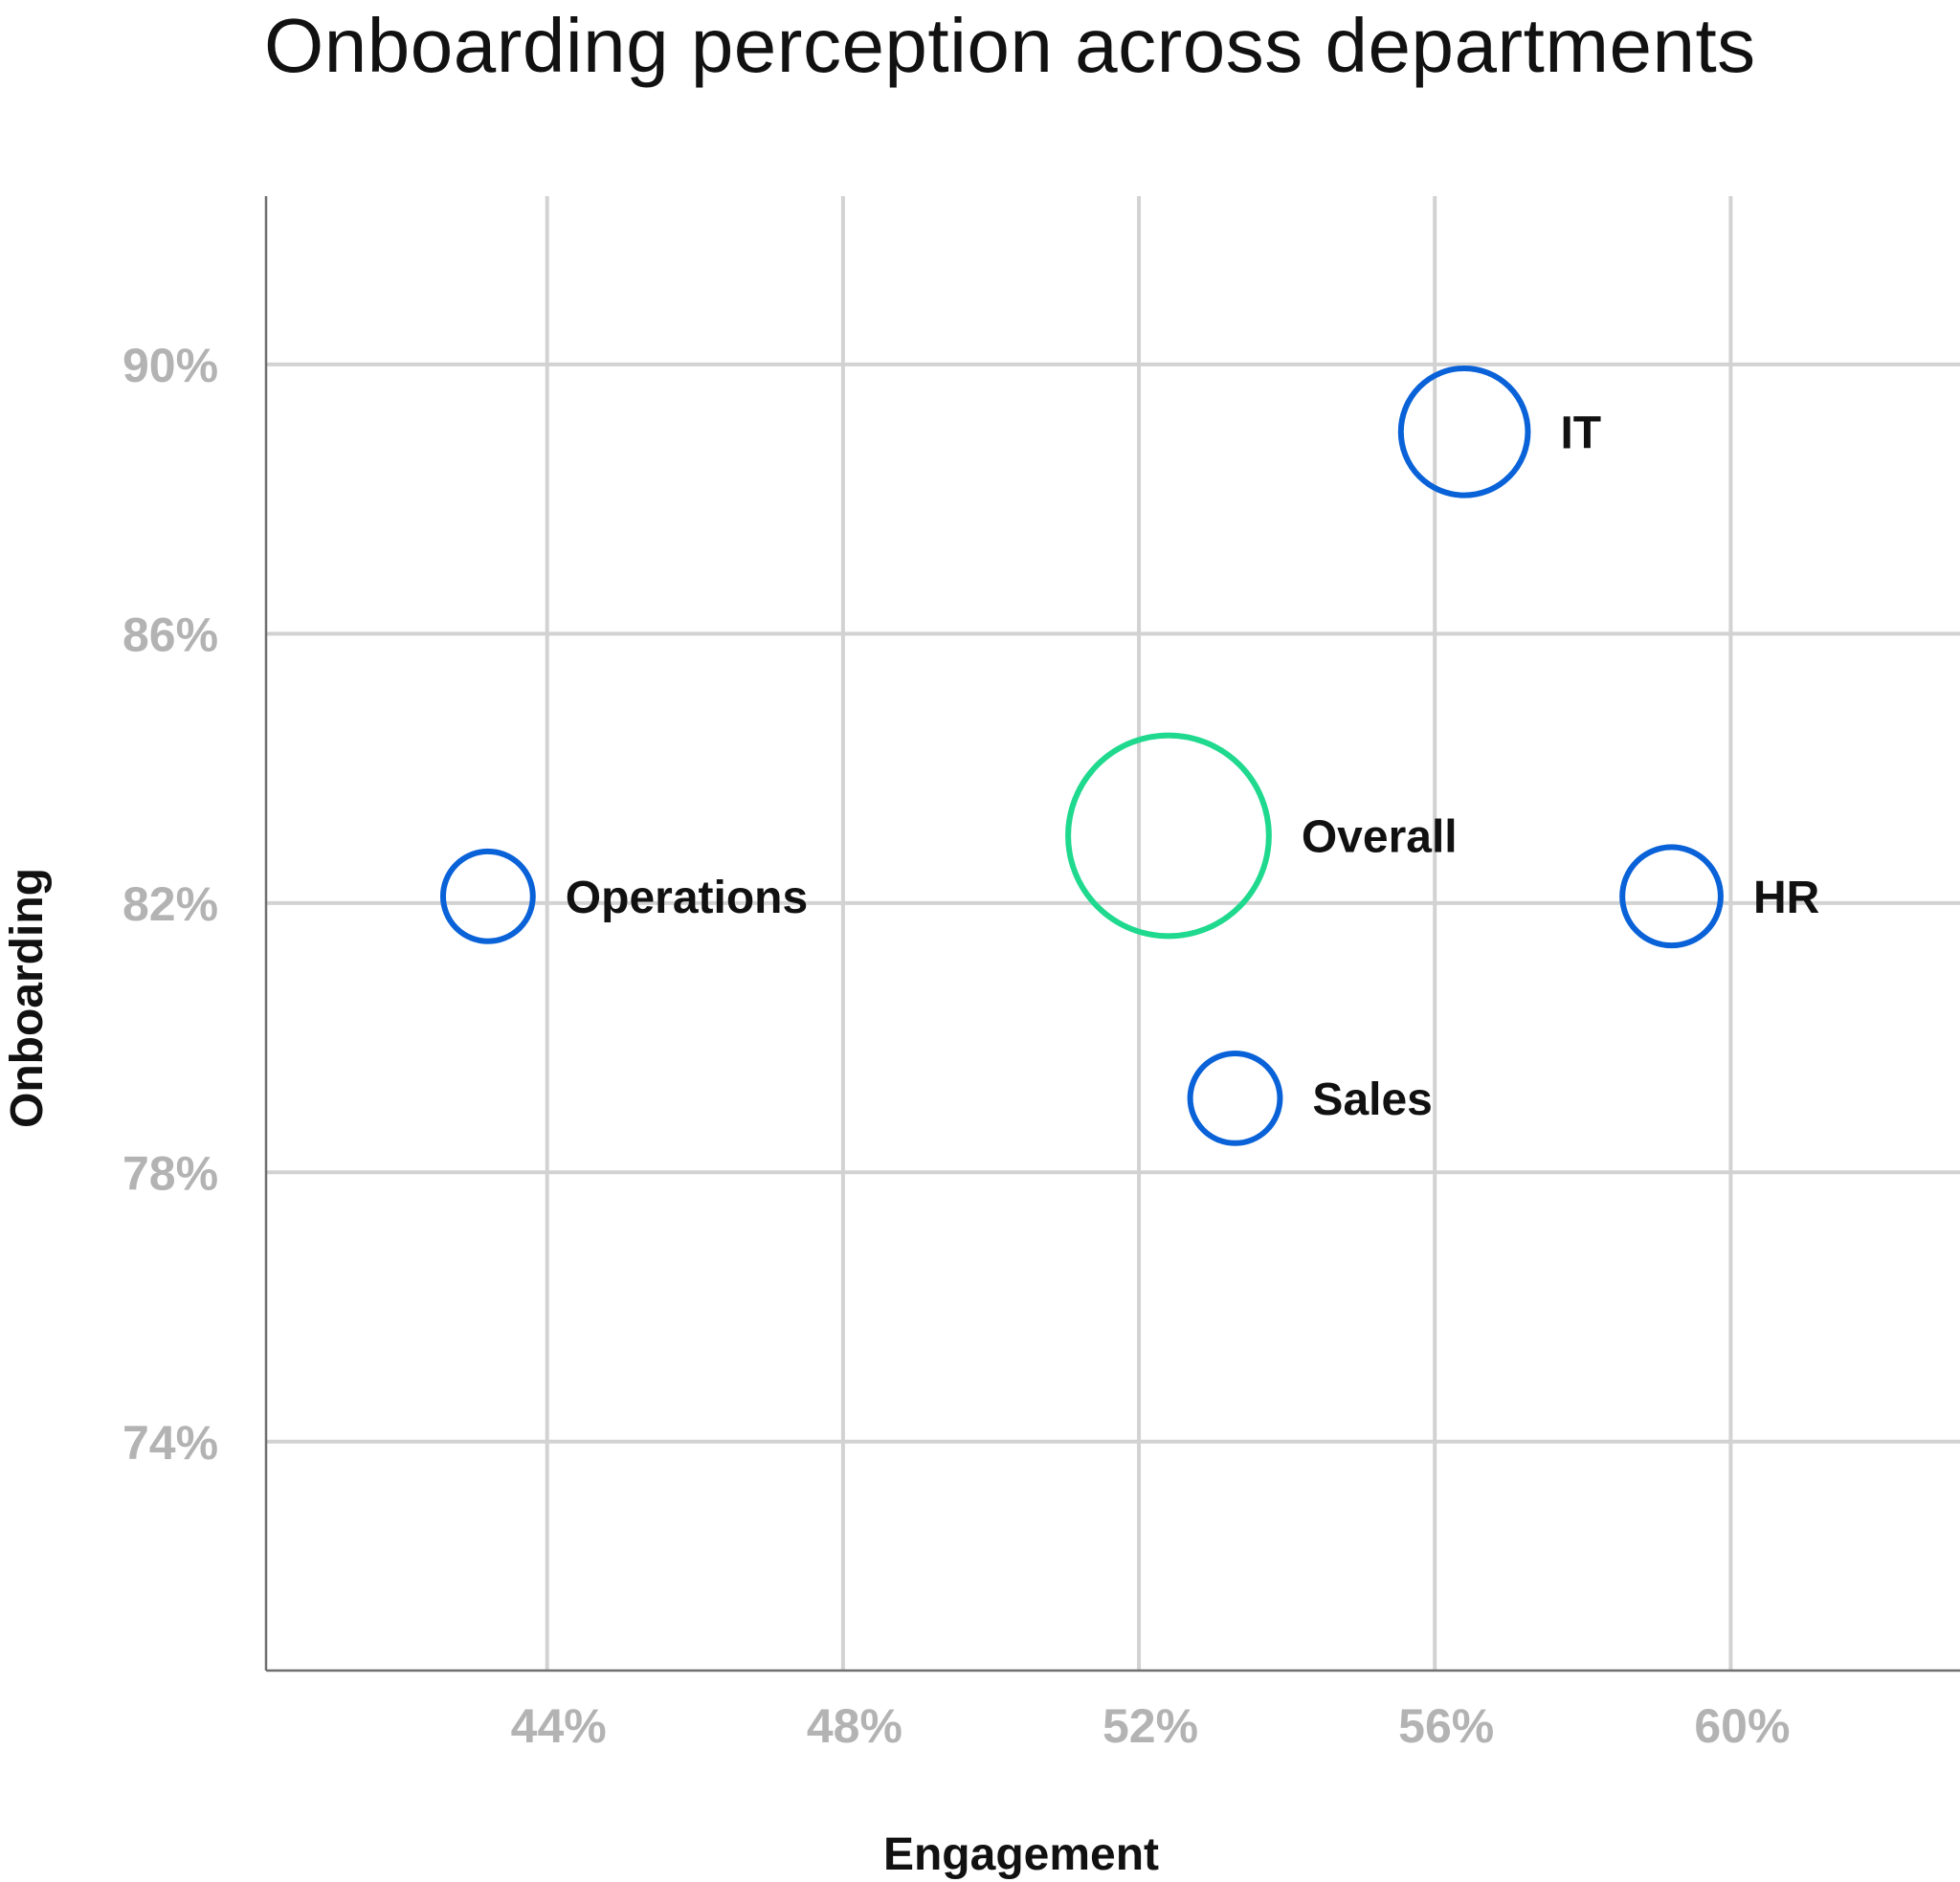 The width and height of the screenshot is (1960, 1882). What do you see at coordinates (1150, 1726) in the screenshot?
I see `x-tick-label: 52%` at bounding box center [1150, 1726].